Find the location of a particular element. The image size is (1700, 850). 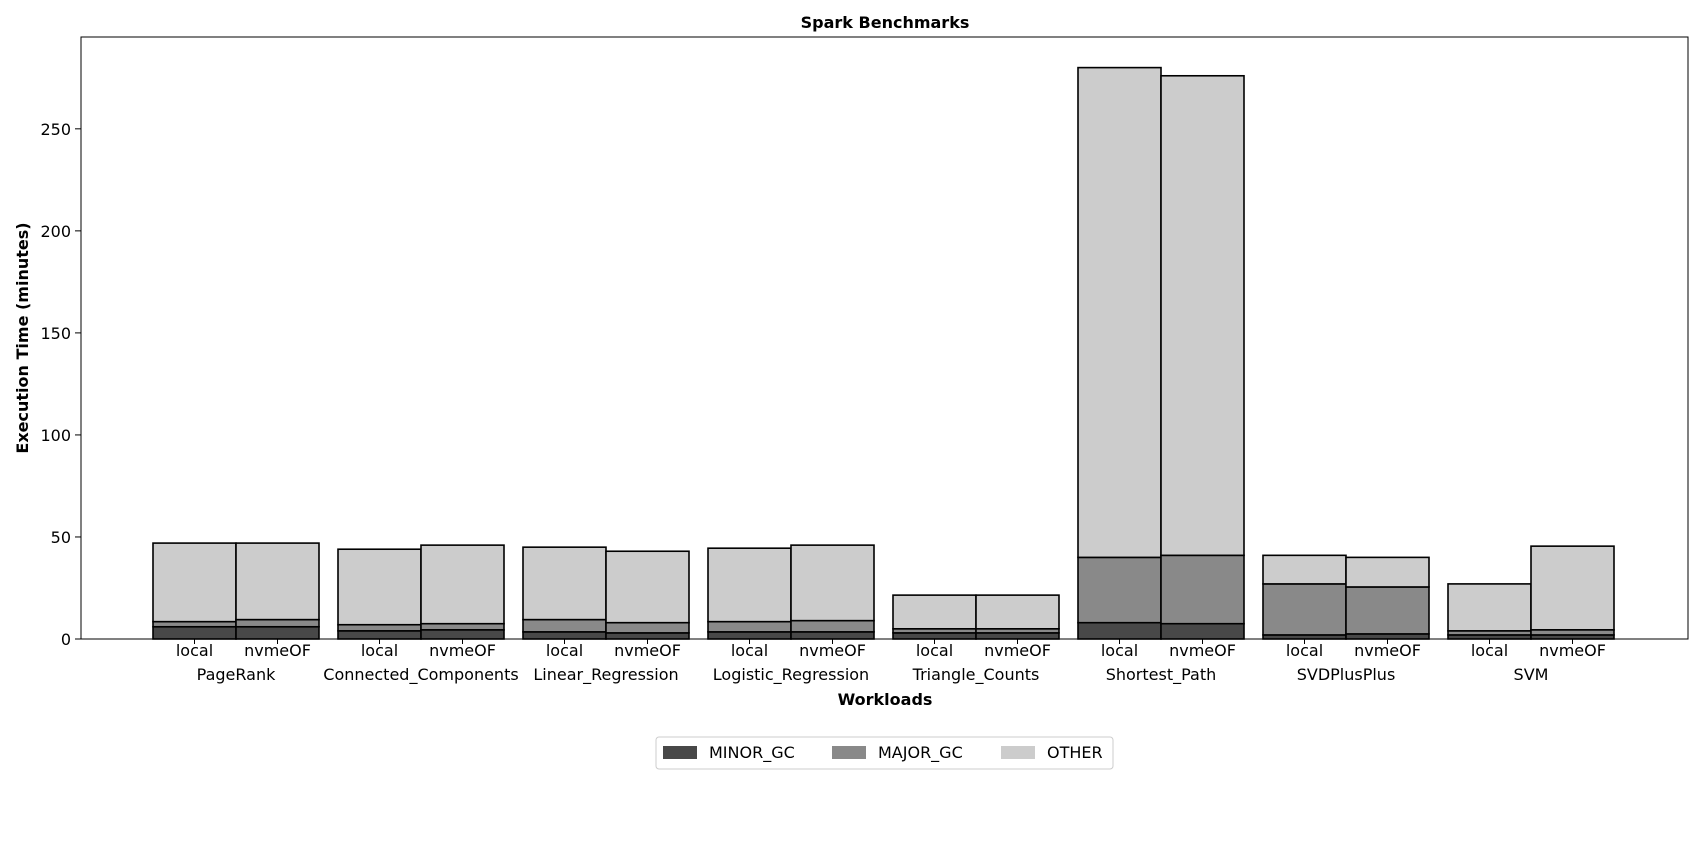

y-tick-label: 0 is located at coordinates (66, 639).